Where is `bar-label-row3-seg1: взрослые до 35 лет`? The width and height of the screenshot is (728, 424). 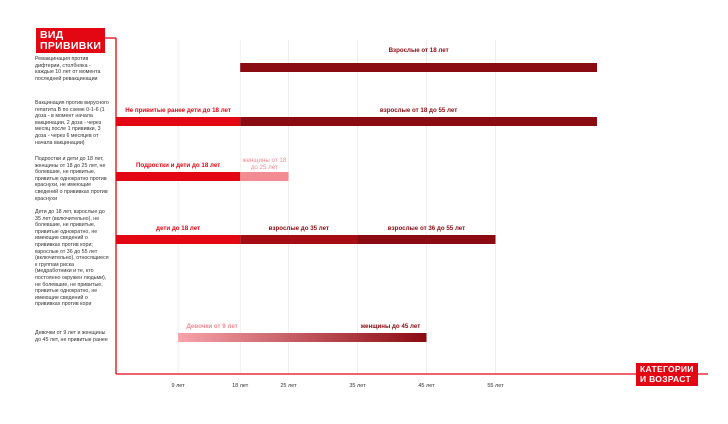
bar-label-row3-seg1: взрослые до 35 лет is located at coordinates (299, 228).